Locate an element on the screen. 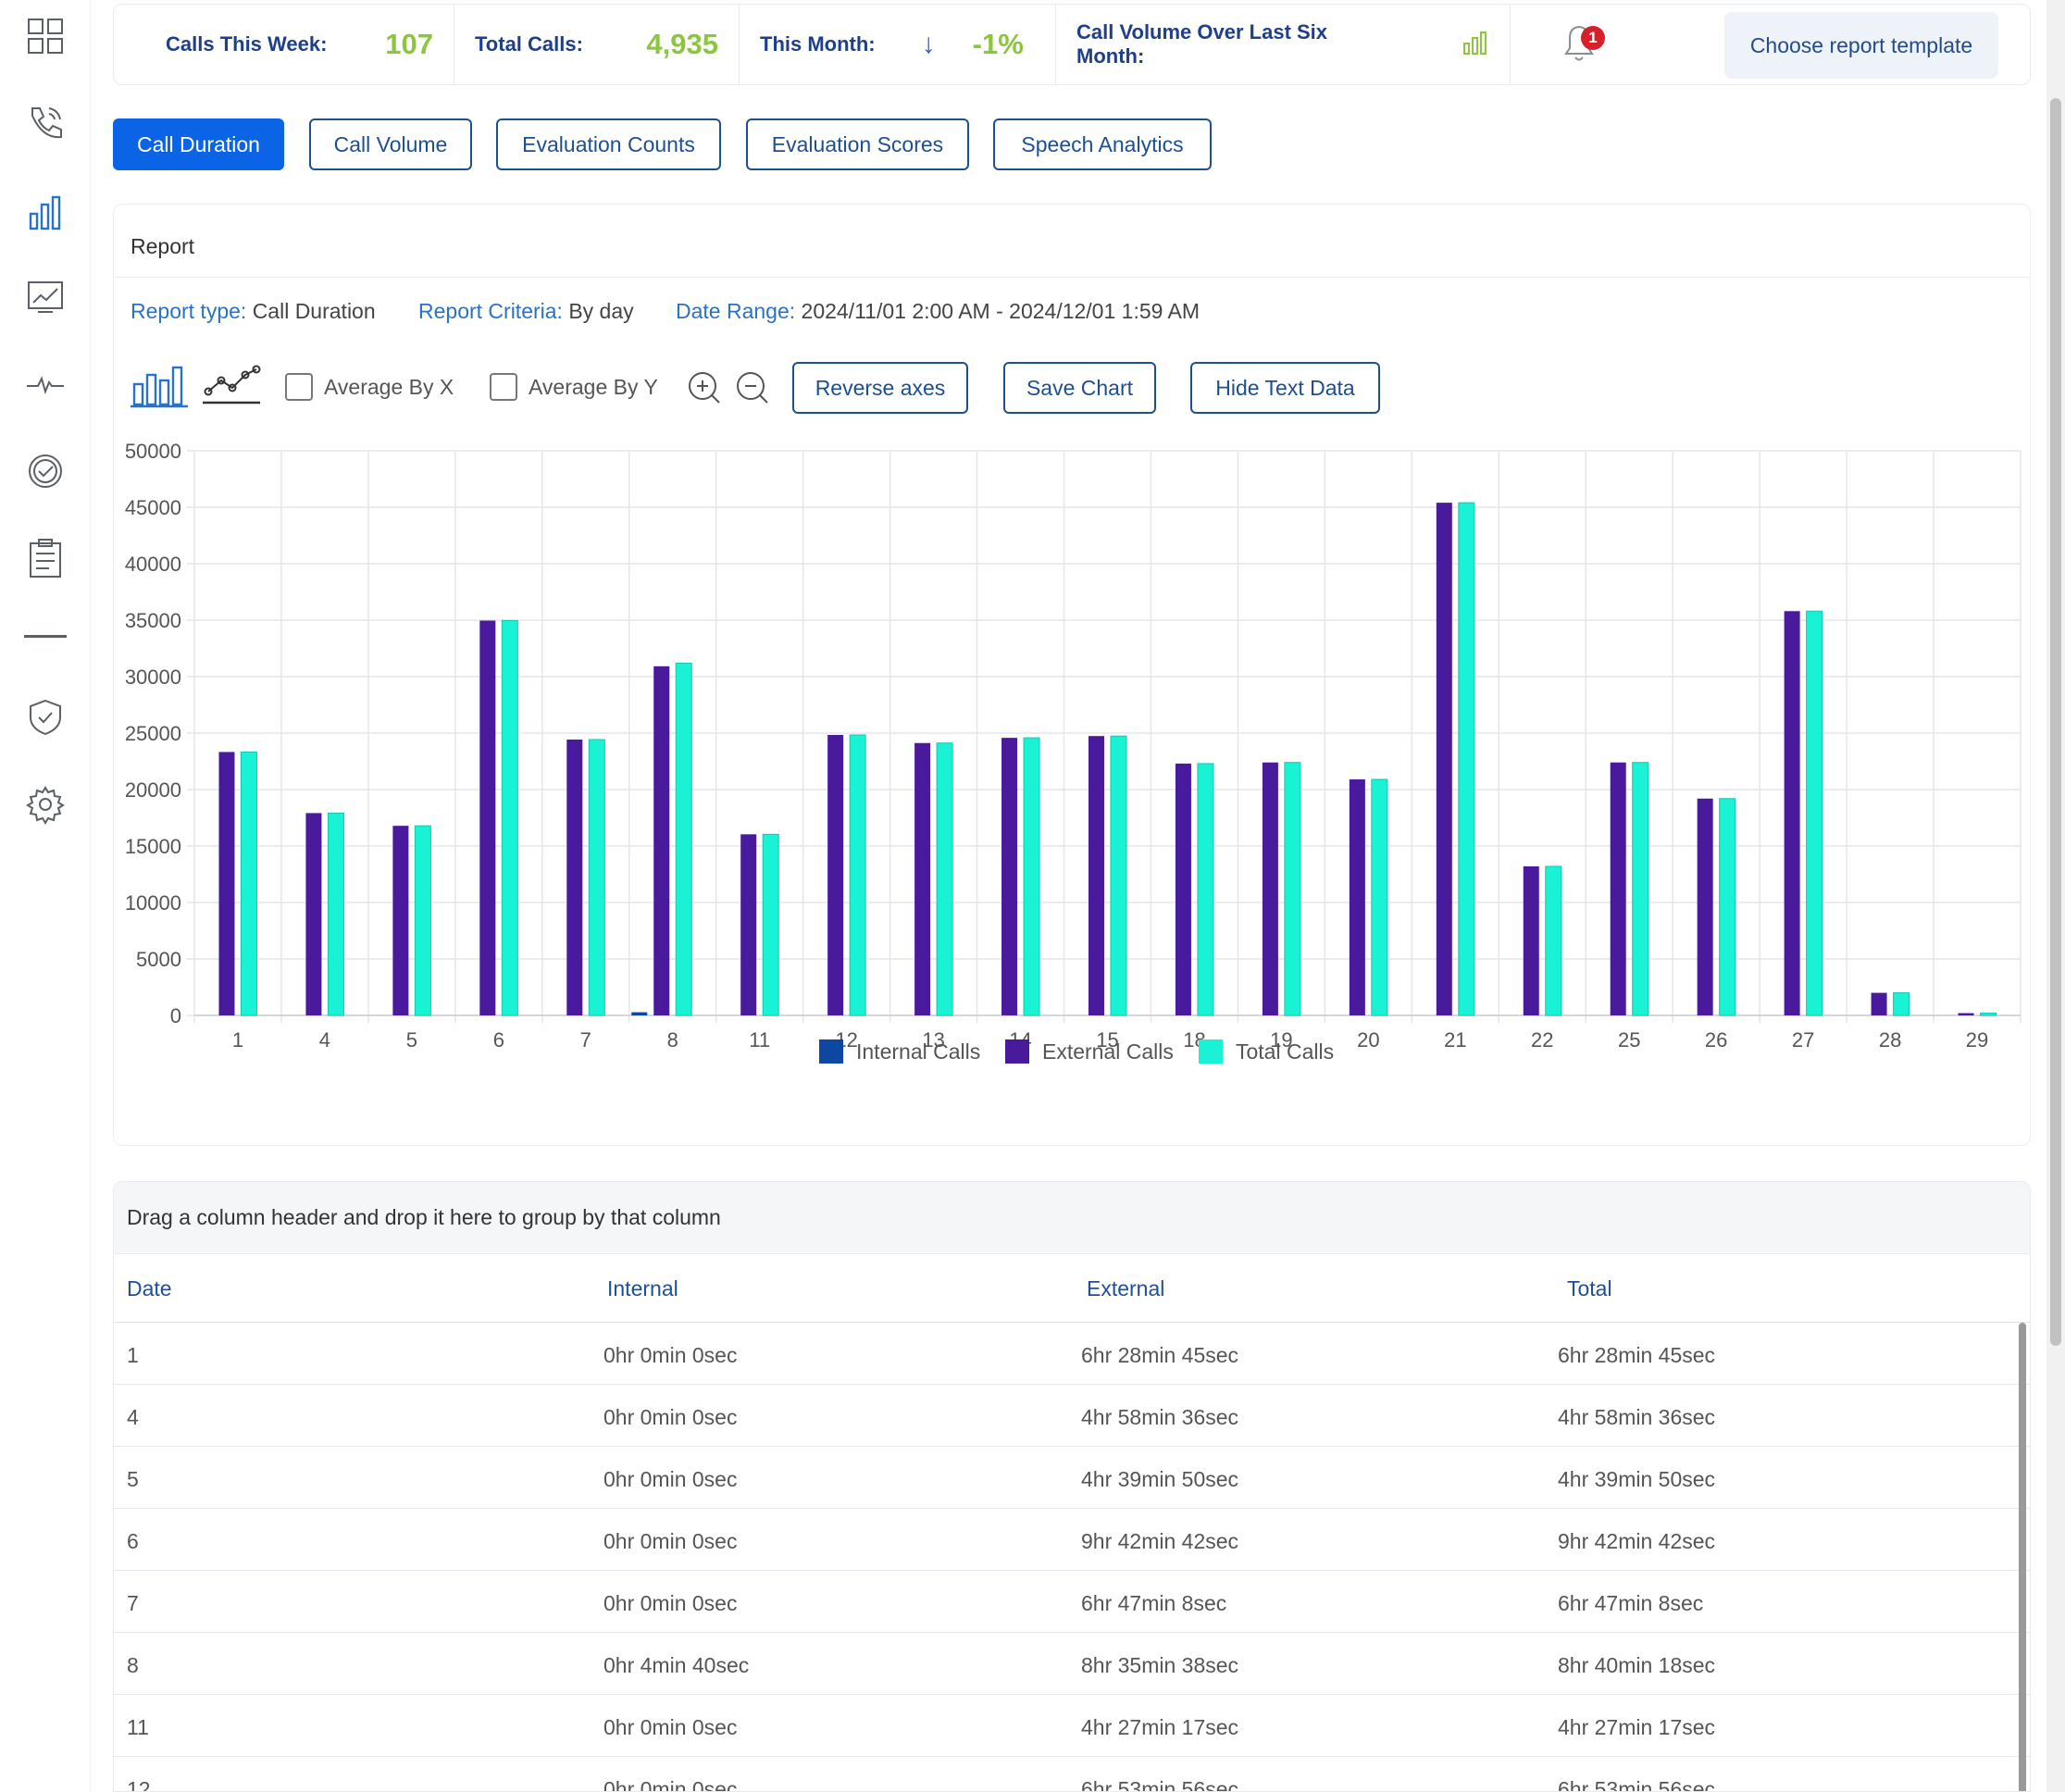 The image size is (2065, 1792). y-tick-label: 30000 is located at coordinates (153, 677).